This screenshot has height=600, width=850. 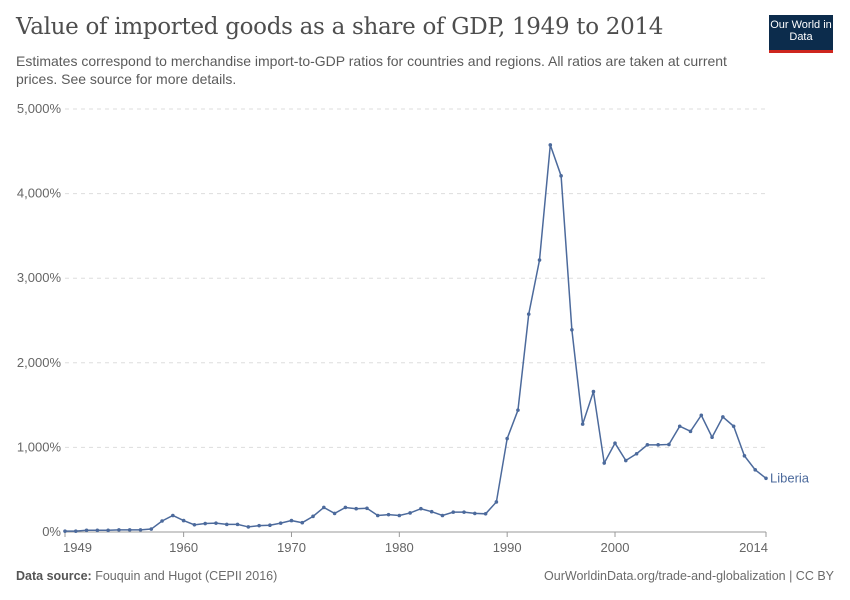 What do you see at coordinates (183, 547) in the screenshot?
I see `x-tick-label: 1960` at bounding box center [183, 547].